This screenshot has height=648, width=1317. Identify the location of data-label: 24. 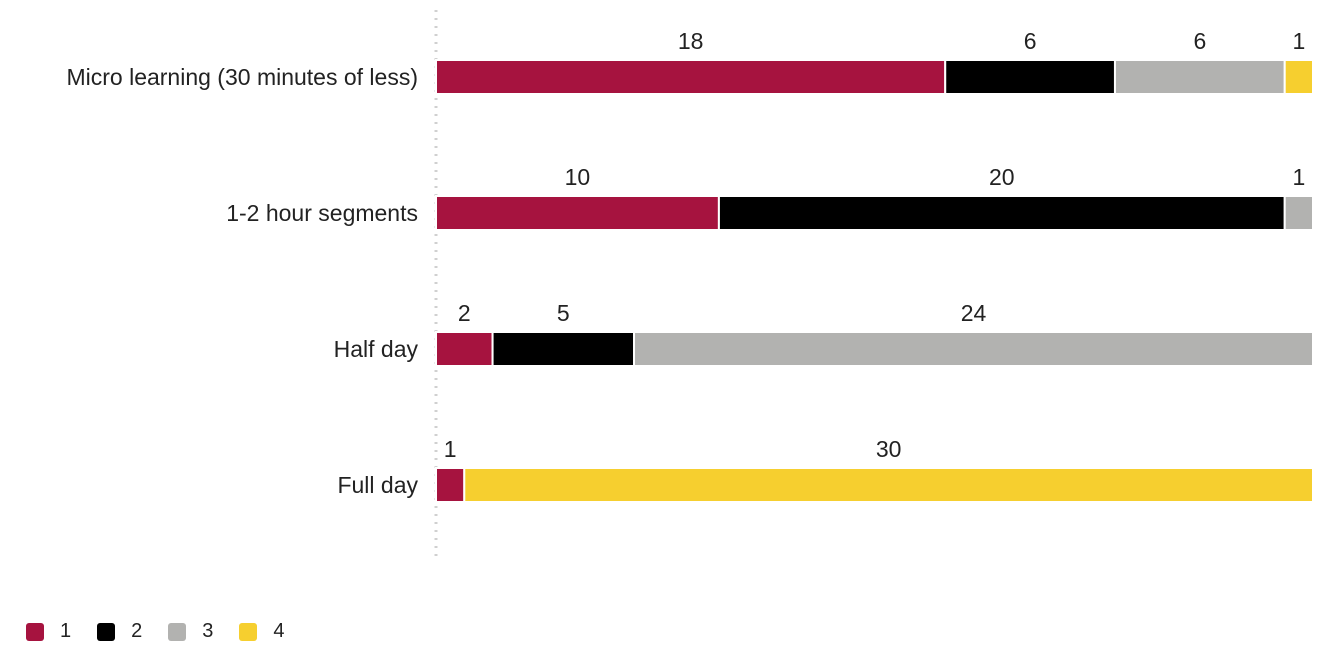
(974, 313).